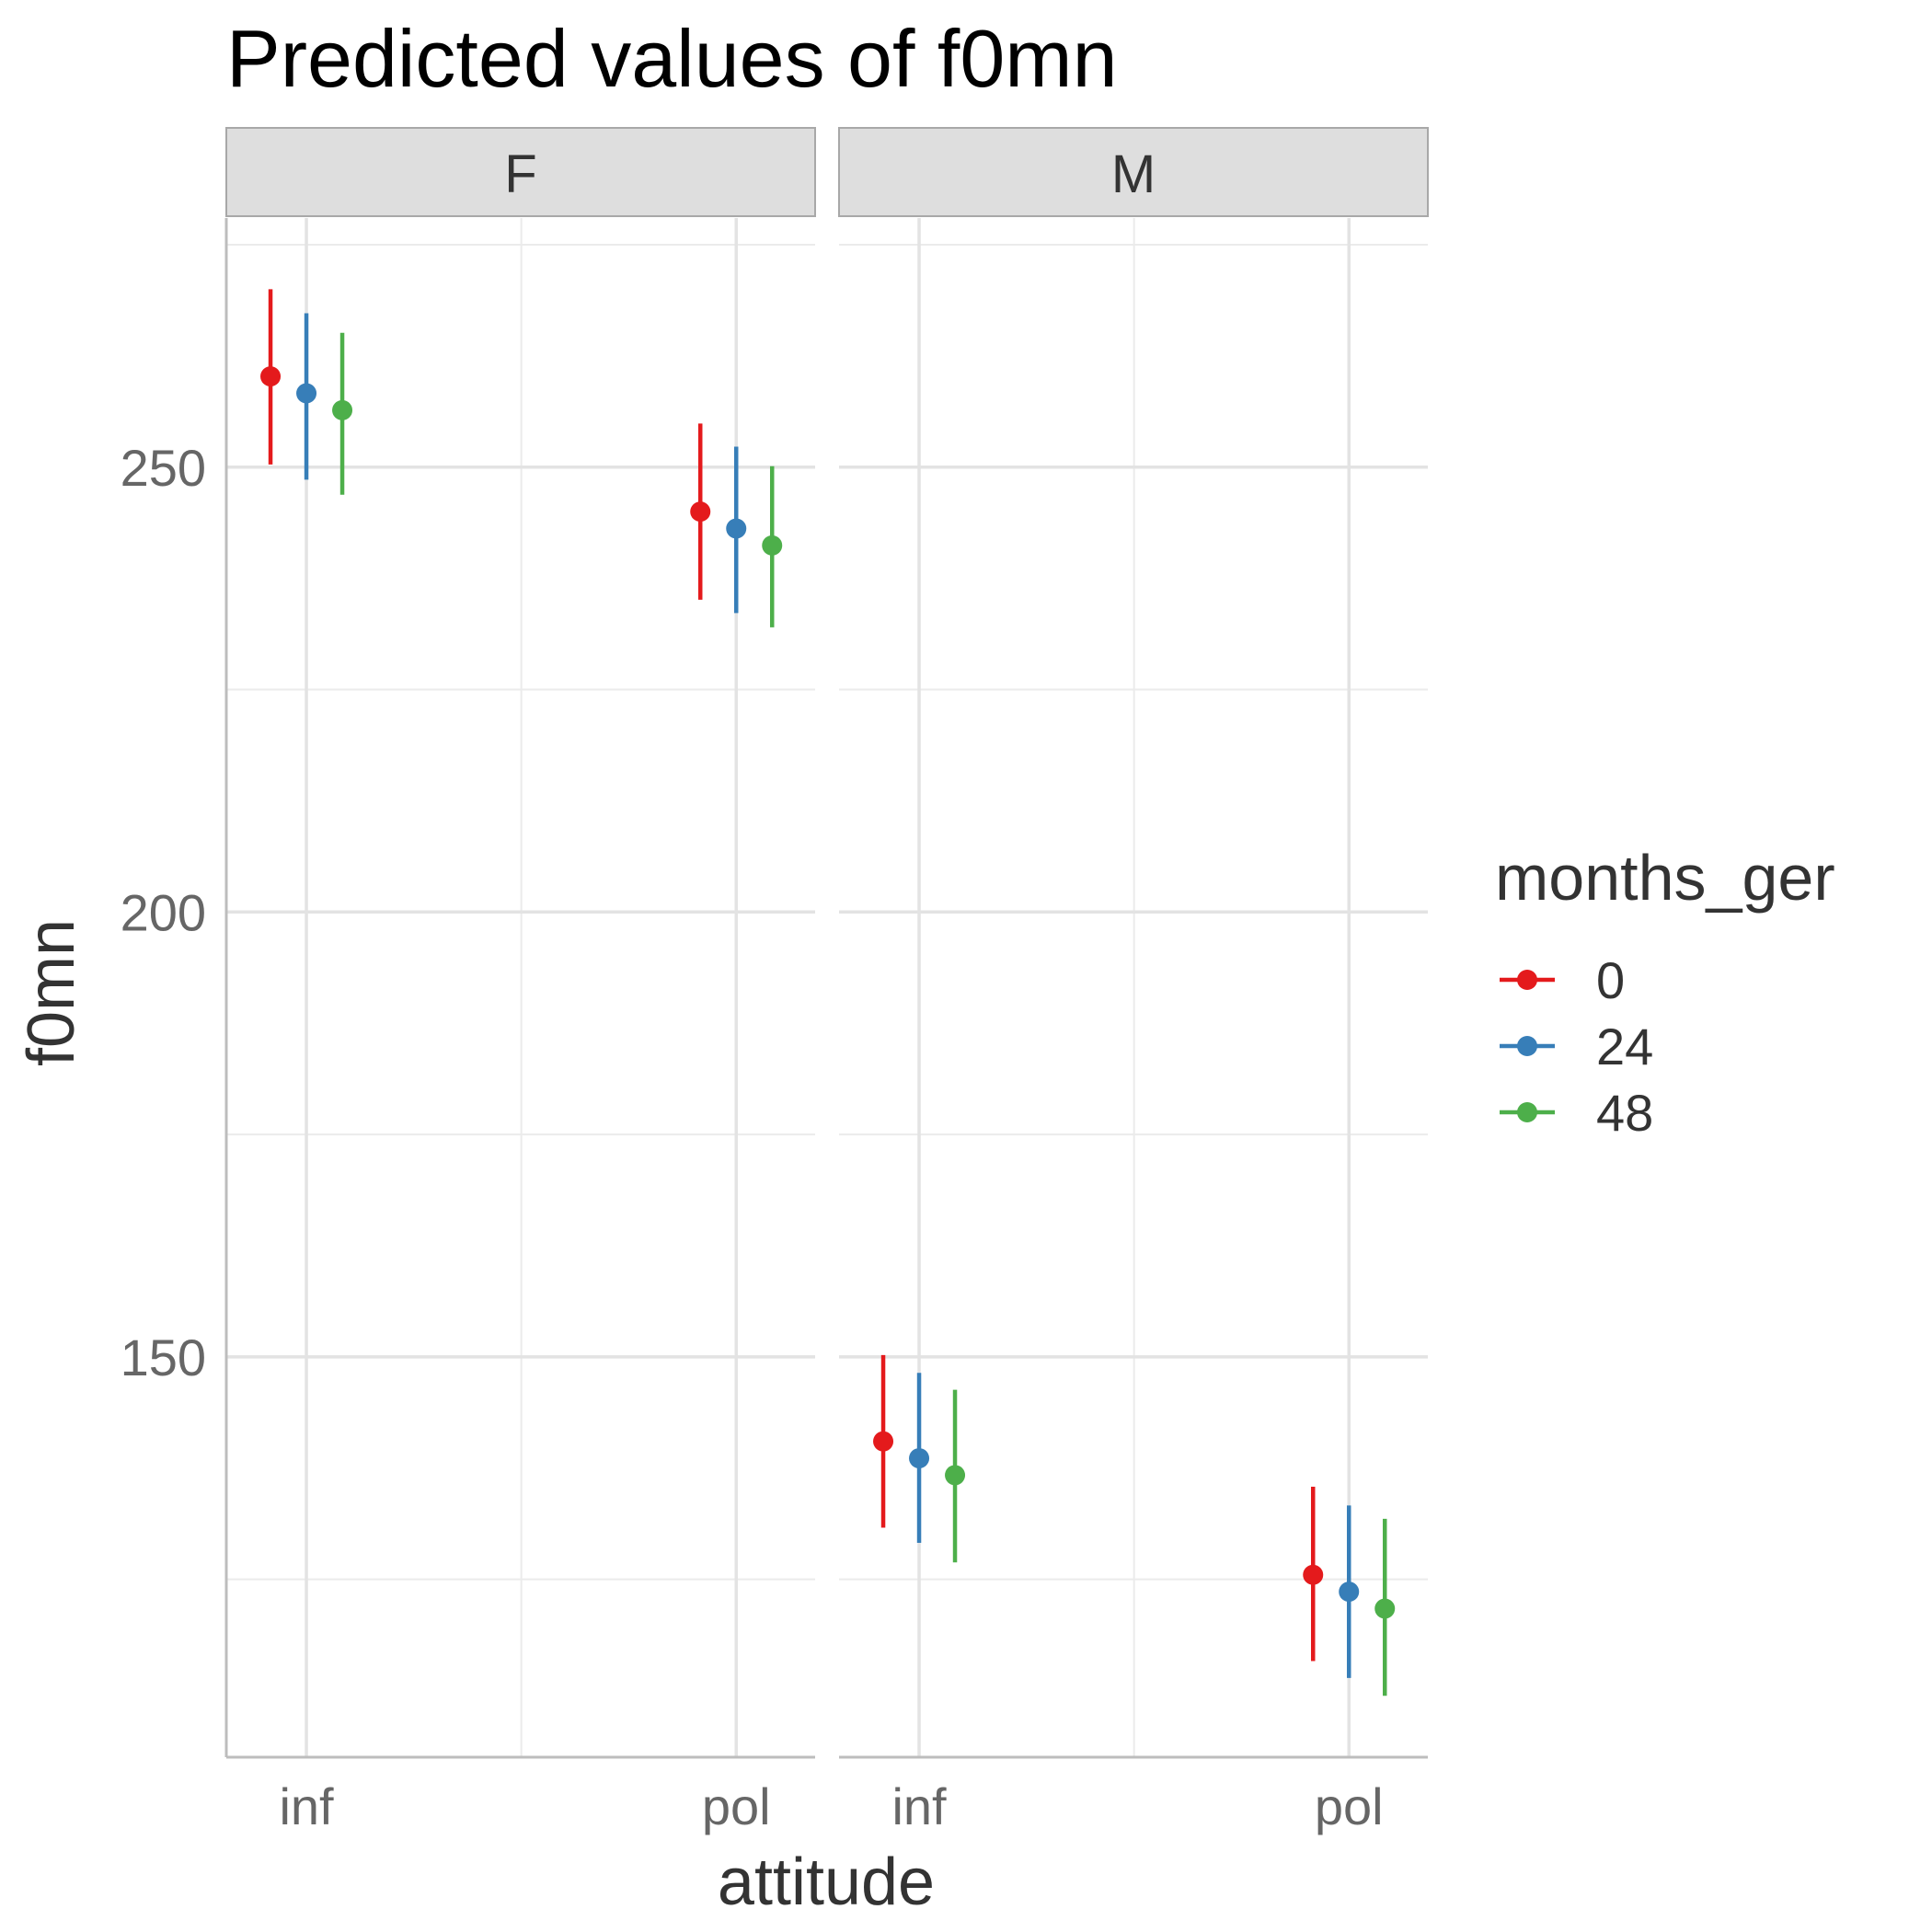 The height and width of the screenshot is (1932, 1932). I want to click on y-tick-label: 150, so click(163, 1357).